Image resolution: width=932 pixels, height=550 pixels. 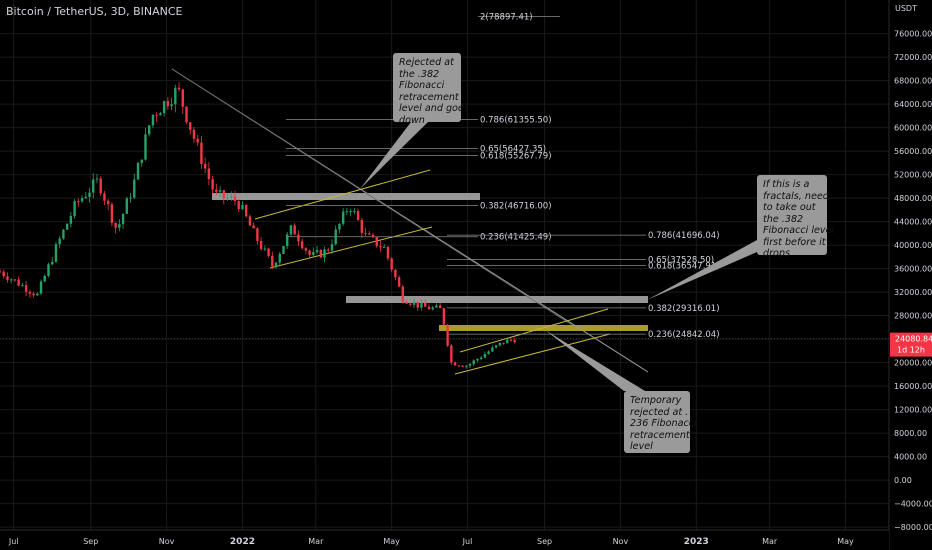 I want to click on annotation-line: fractals, need, so click(x=796, y=196).